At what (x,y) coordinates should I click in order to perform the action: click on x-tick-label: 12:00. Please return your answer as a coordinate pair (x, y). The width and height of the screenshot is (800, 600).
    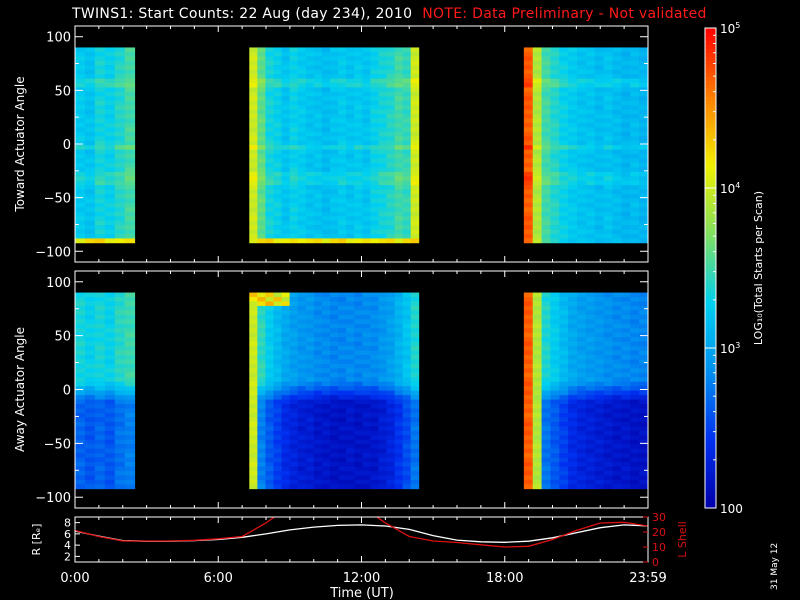
    Looking at the image, I should click on (361, 578).